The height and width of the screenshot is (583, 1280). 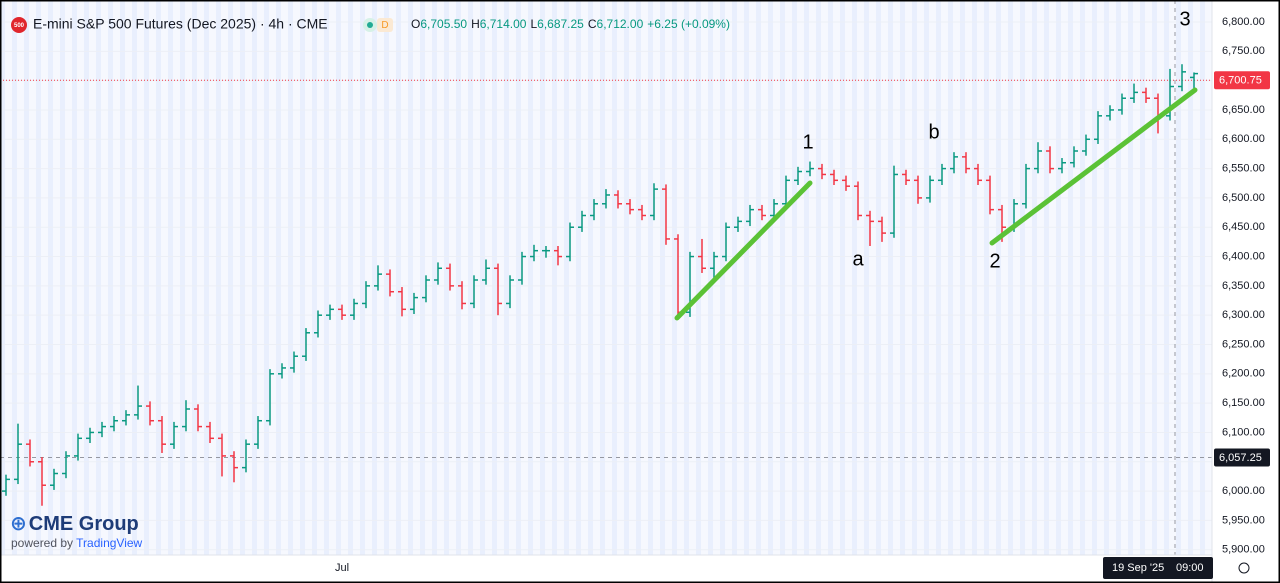 I want to click on wave-label: a, so click(x=858, y=259).